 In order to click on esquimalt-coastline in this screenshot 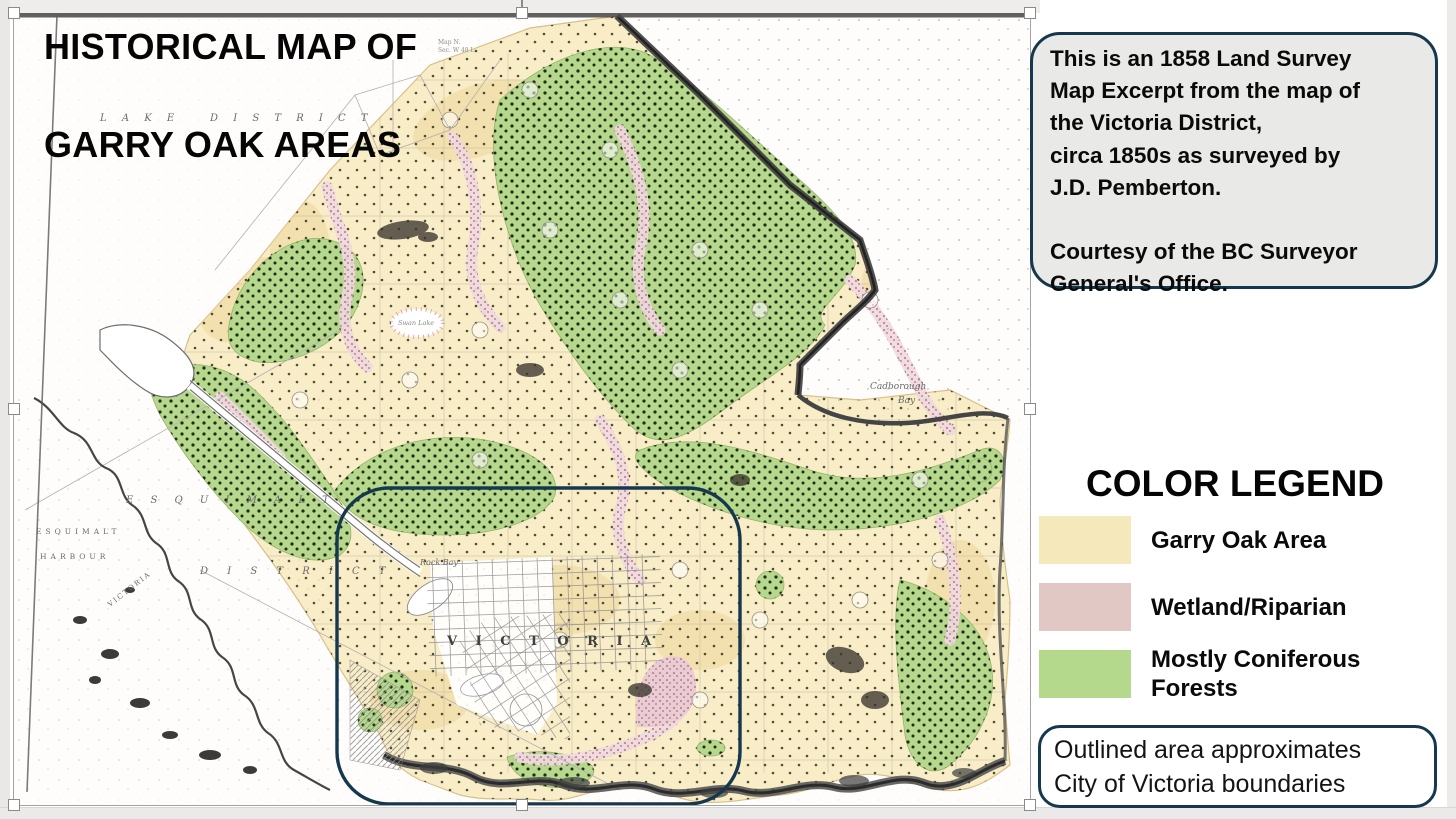, I will do `click(182, 594)`.